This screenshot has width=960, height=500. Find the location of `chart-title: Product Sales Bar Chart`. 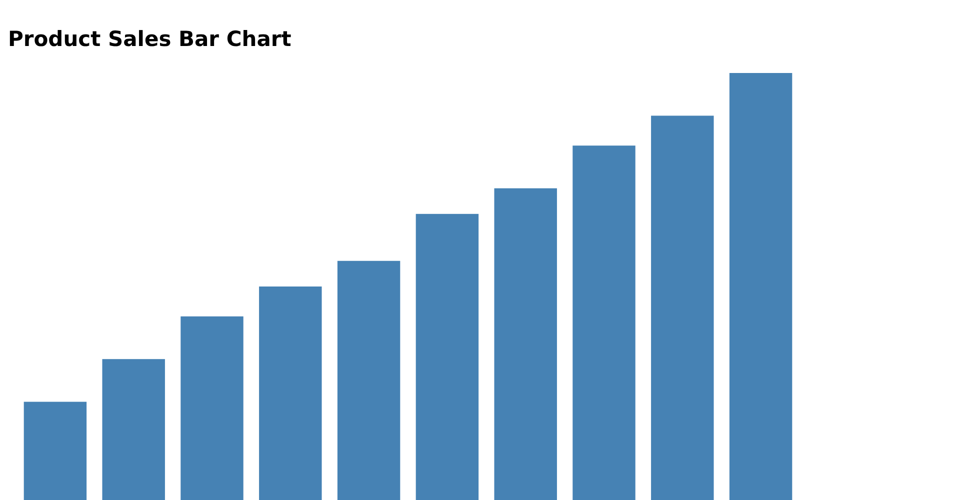

chart-title: Product Sales Bar Chart is located at coordinates (150, 39).